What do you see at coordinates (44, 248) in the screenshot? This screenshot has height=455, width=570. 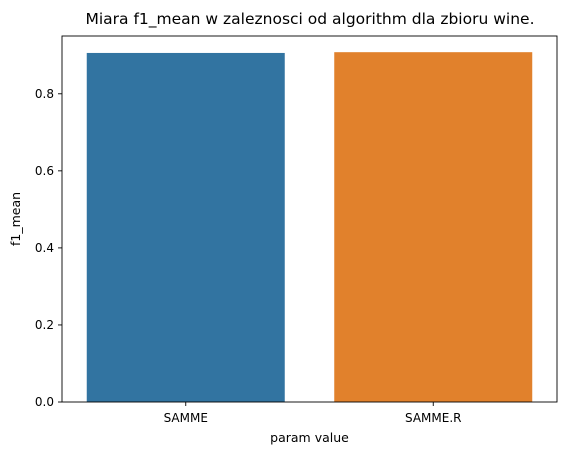 I see `y-tick-label: 0.4` at bounding box center [44, 248].